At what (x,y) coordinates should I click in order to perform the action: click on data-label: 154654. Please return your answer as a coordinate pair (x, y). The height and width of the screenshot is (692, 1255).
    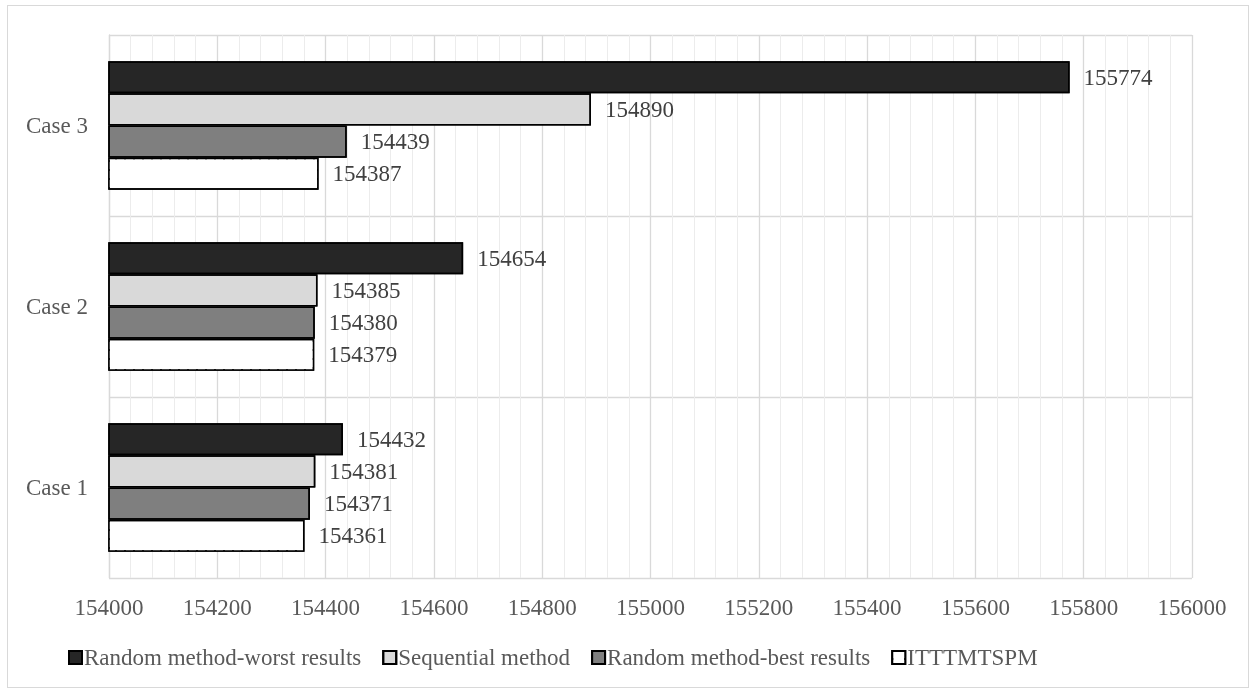
    Looking at the image, I should click on (512, 258).